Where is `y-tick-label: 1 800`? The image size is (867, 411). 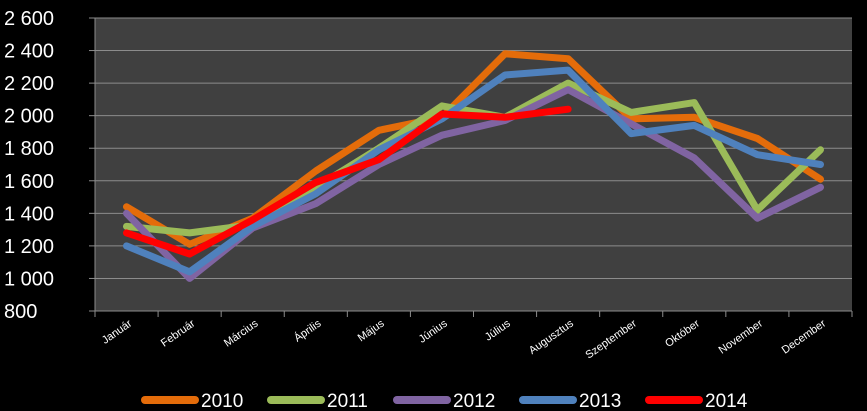
y-tick-label: 1 800 is located at coordinates (29, 149).